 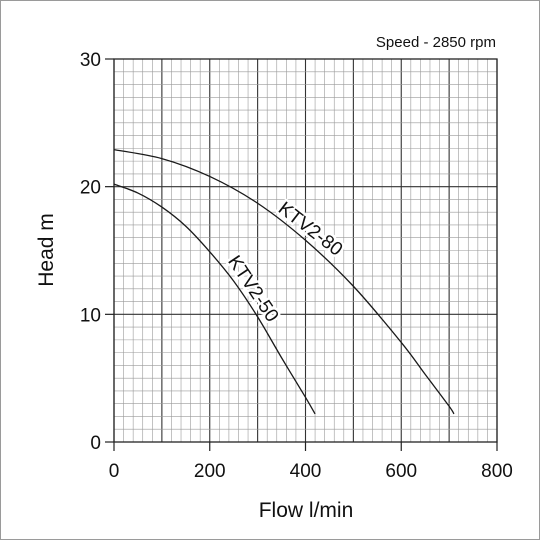 What do you see at coordinates (90, 60) in the screenshot?
I see `y-tick-label: 30` at bounding box center [90, 60].